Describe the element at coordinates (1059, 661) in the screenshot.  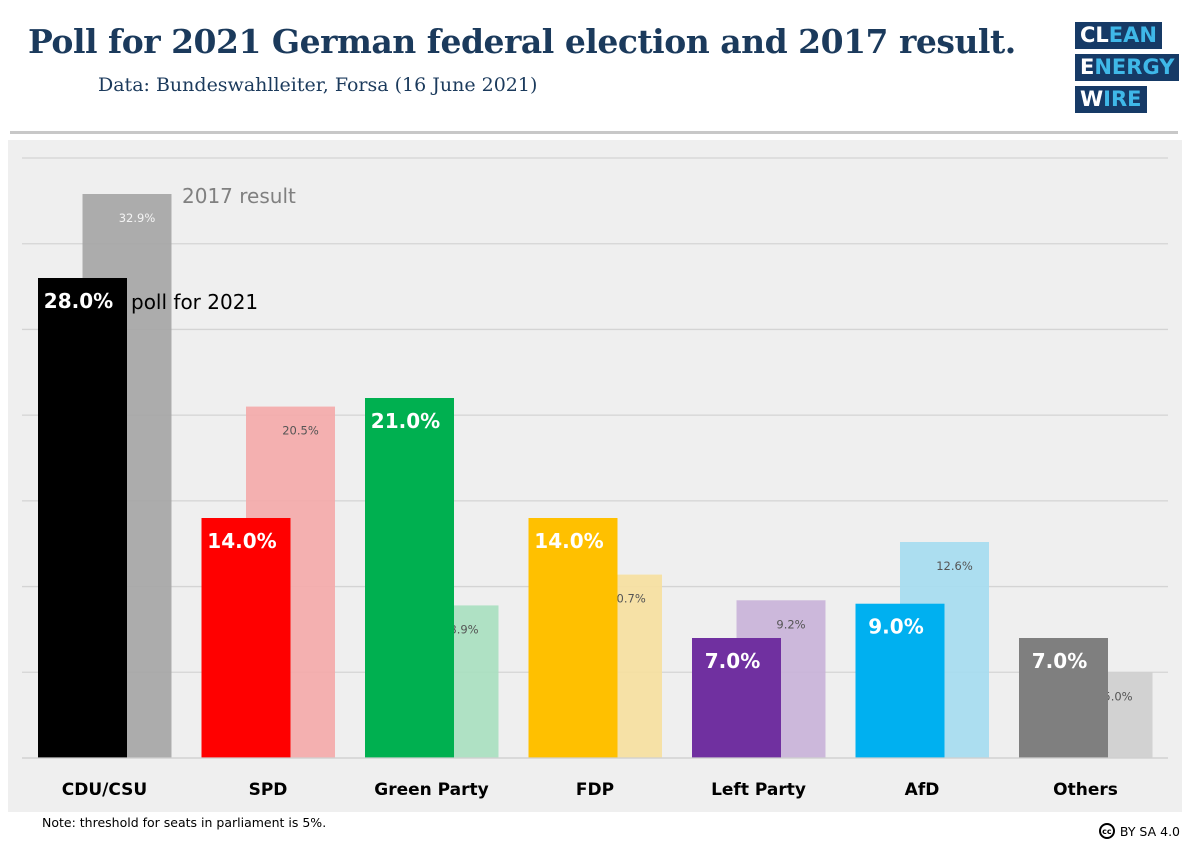
I see `label-poll-6: 7.0%` at that location.